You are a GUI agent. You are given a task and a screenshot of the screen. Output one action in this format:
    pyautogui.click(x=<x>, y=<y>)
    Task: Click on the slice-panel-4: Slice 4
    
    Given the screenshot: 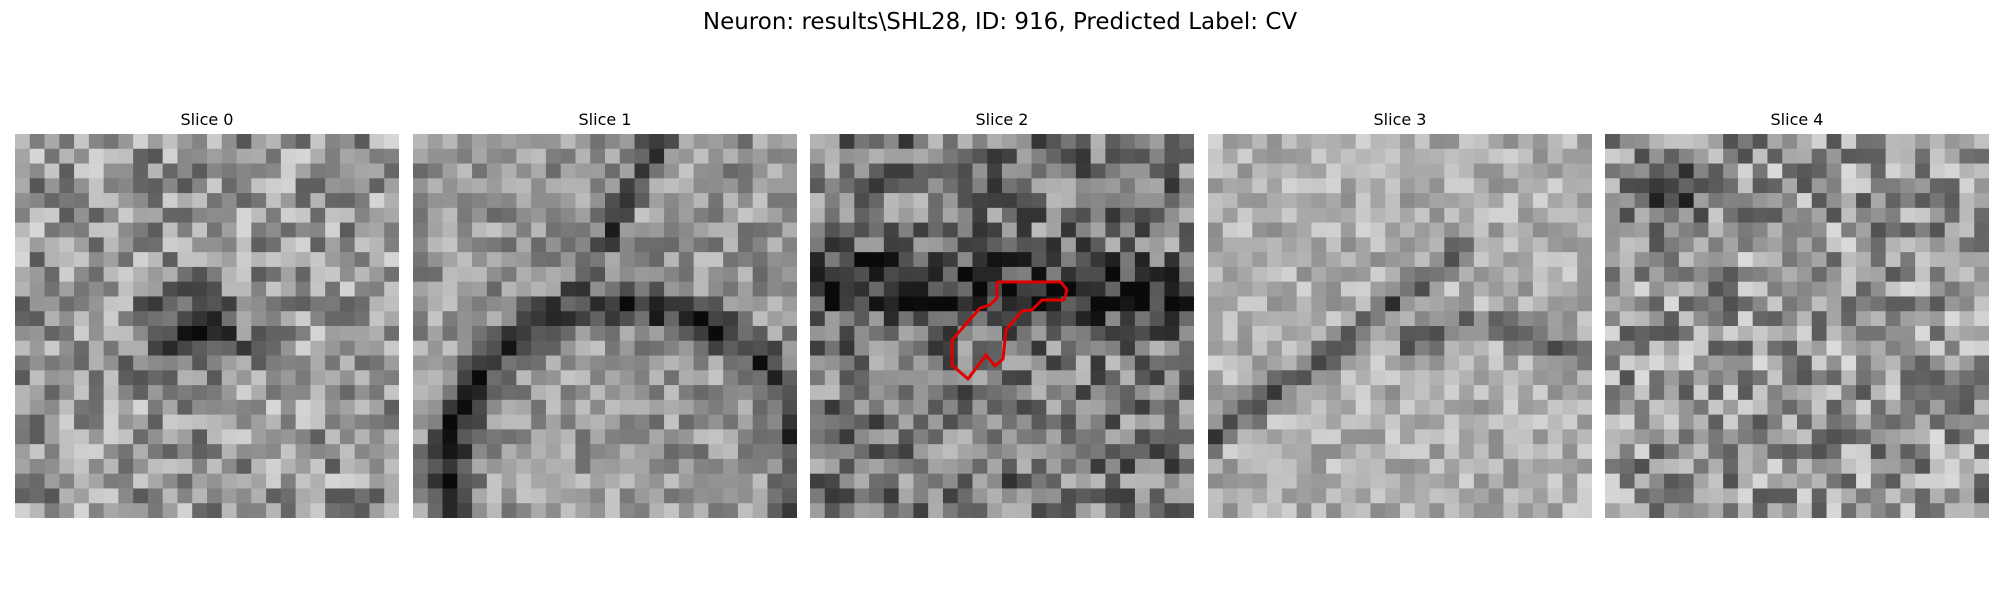 What is the action you would take?
    pyautogui.click(x=1797, y=314)
    